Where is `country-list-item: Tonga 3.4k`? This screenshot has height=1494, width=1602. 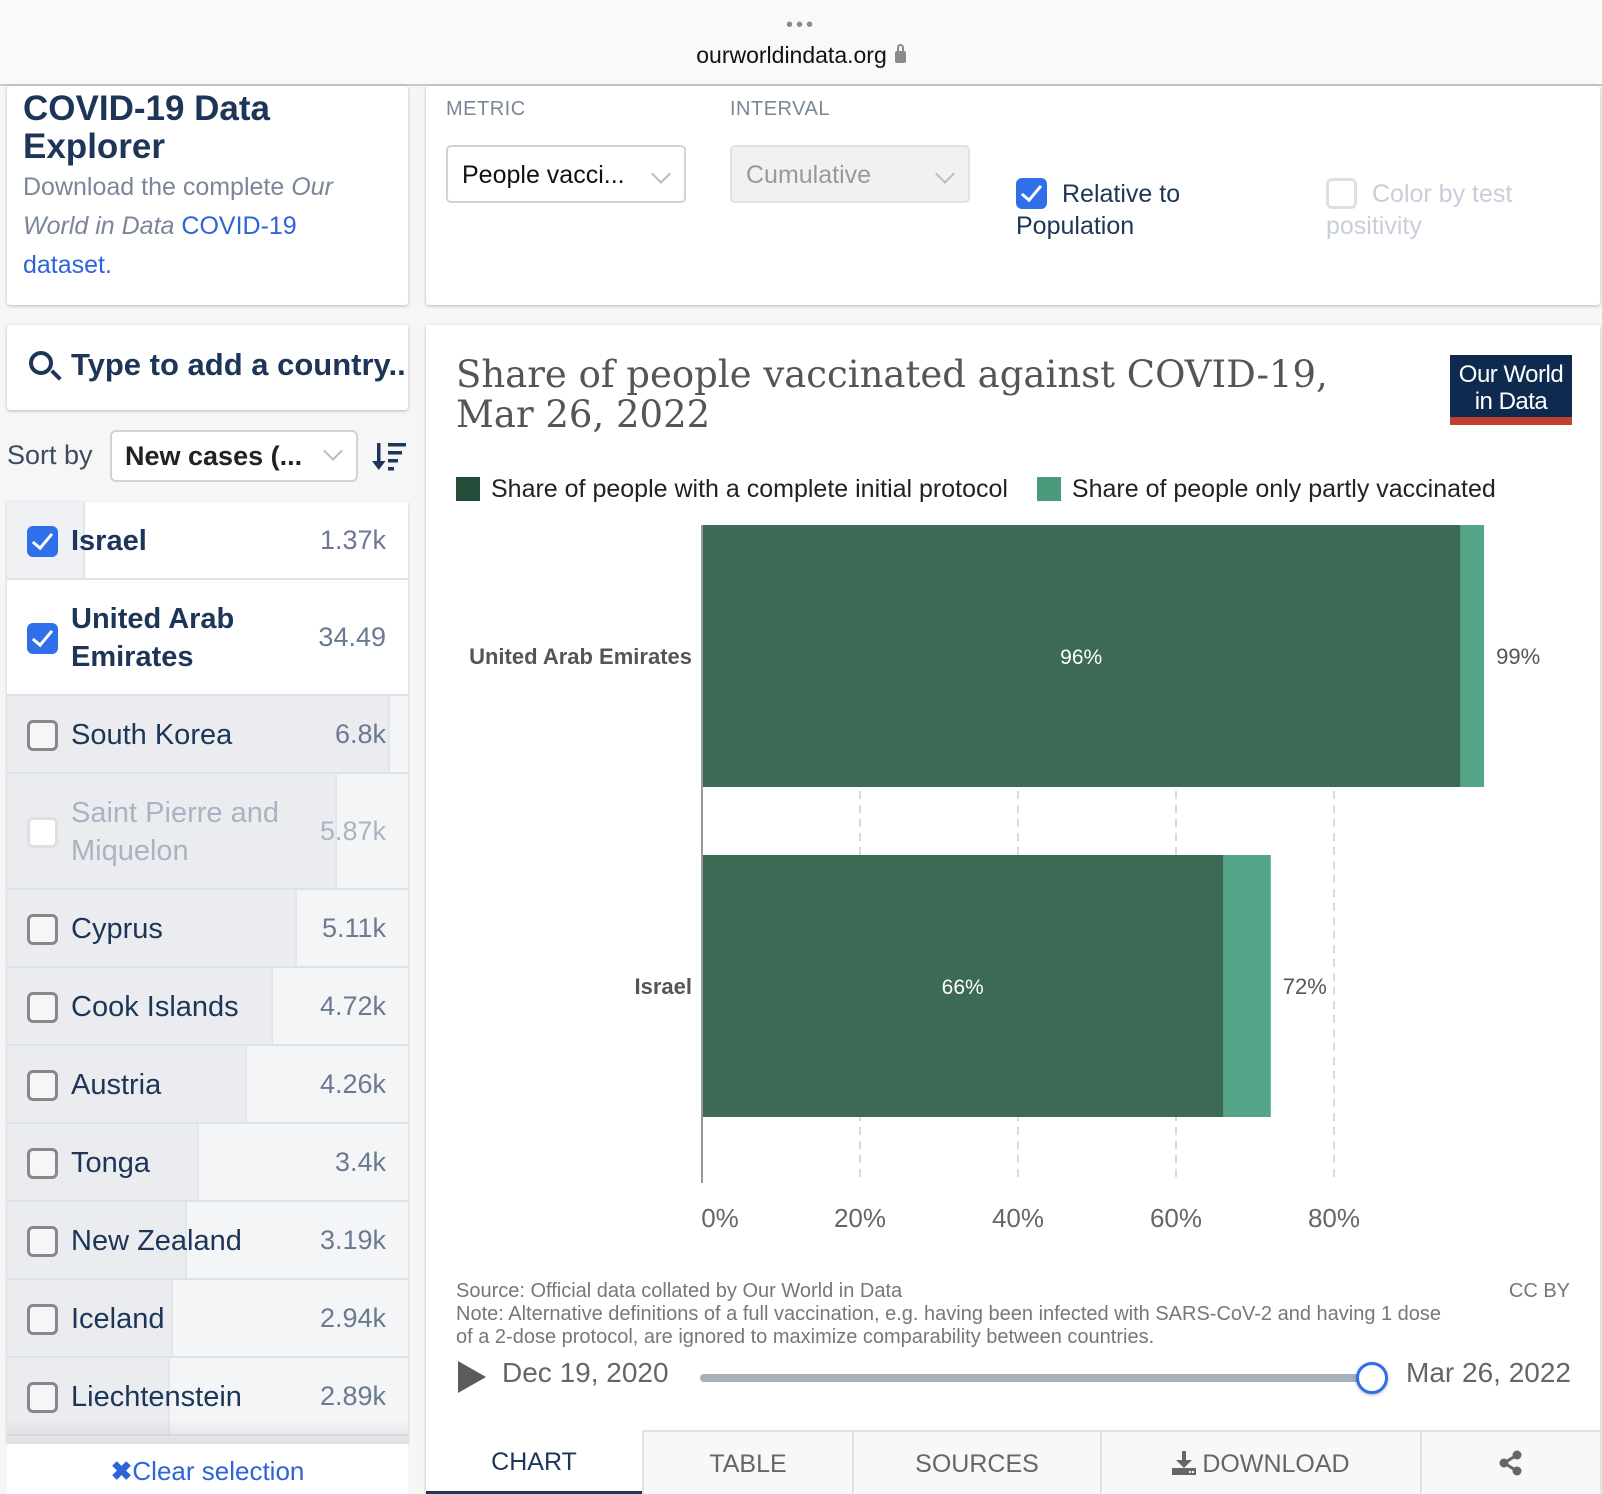
country-list-item: Tonga 3.4k is located at coordinates (207, 1163).